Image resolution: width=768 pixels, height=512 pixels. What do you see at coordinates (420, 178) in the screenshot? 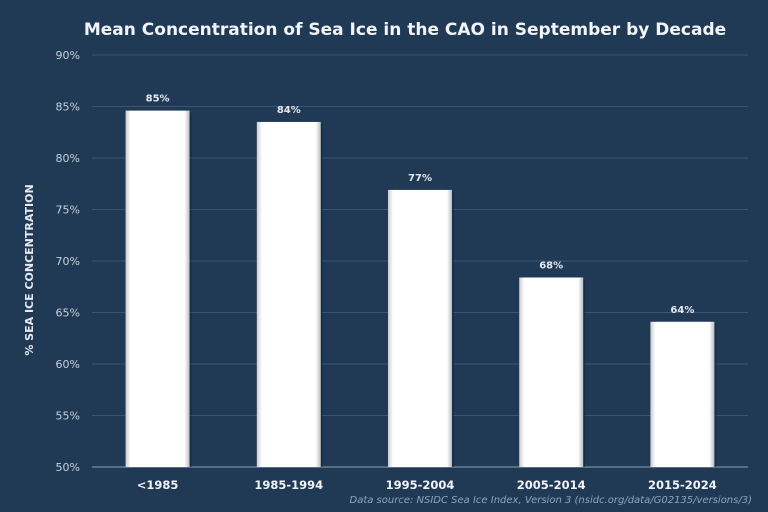
I see `data-label: 77%` at bounding box center [420, 178].